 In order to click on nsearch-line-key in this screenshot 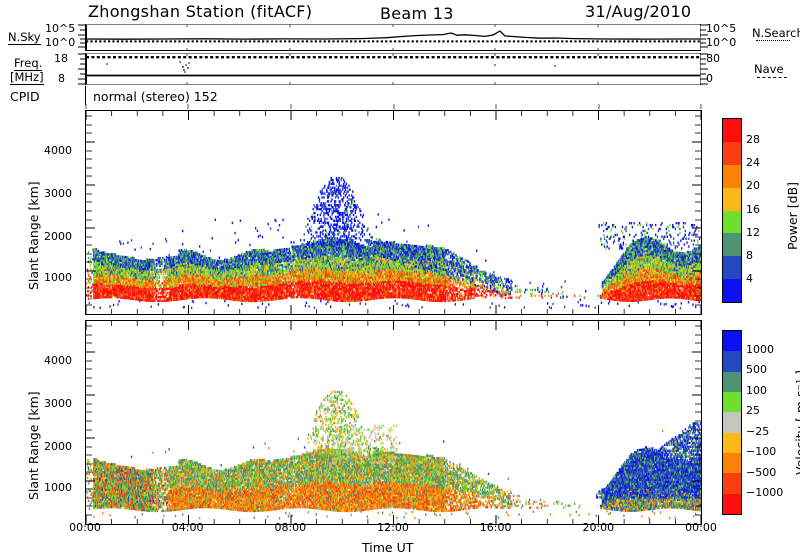, I will do `click(773, 40)`.